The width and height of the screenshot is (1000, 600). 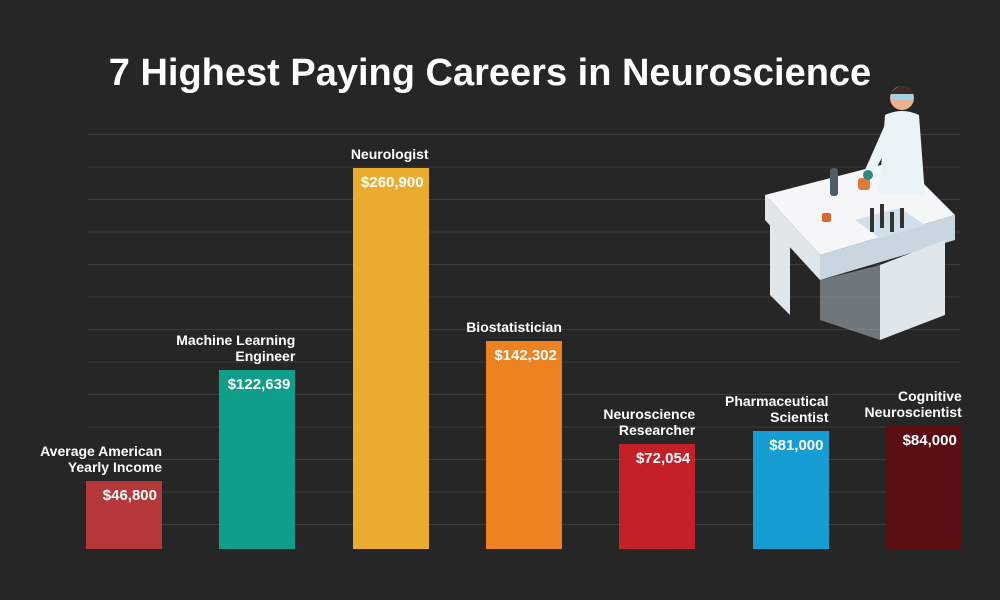 I want to click on value-label: $260,900, so click(x=392, y=182).